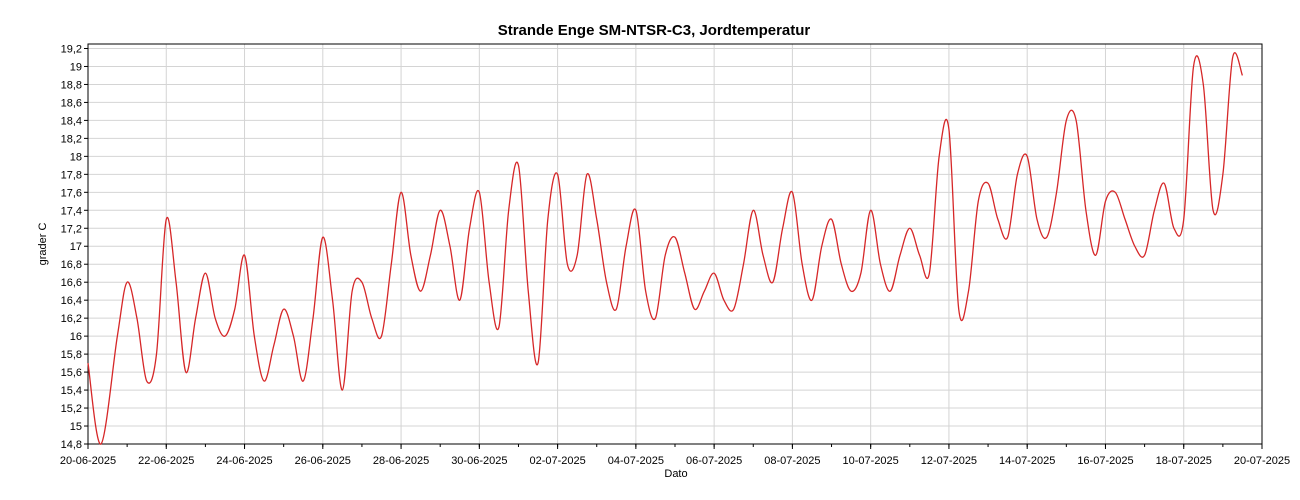 This screenshot has width=1300, height=500. I want to click on y-tick-label: 18,6, so click(71, 103).